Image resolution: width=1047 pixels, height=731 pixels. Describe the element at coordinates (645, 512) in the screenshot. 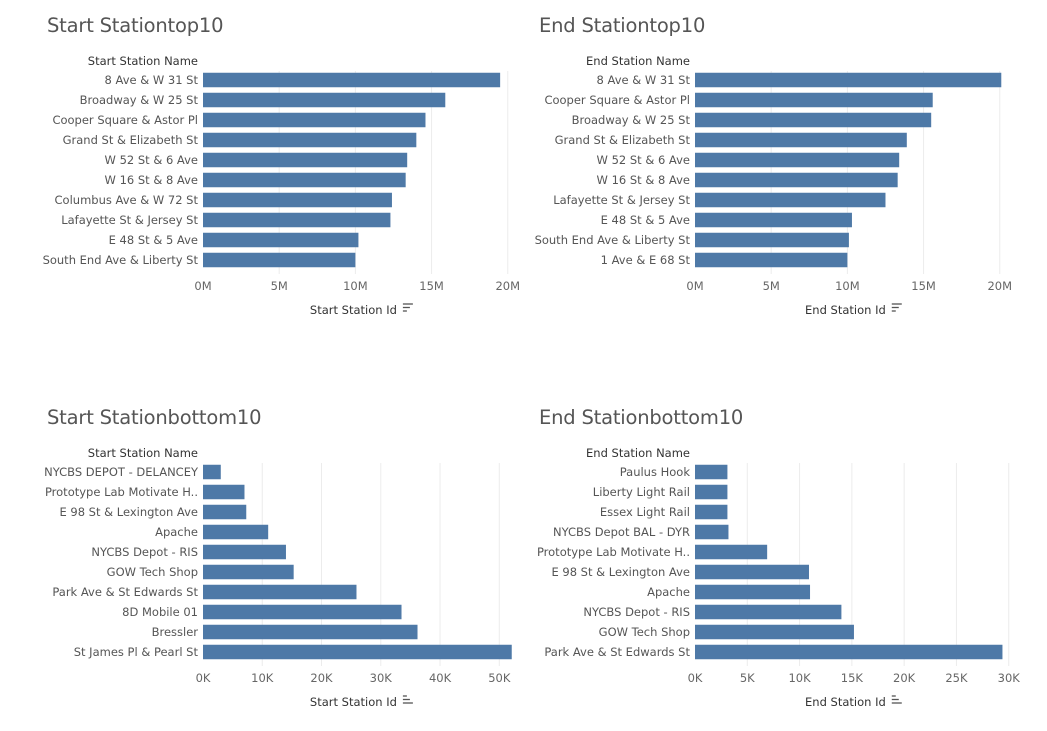

I see `category-label: Essex Light Rail` at that location.